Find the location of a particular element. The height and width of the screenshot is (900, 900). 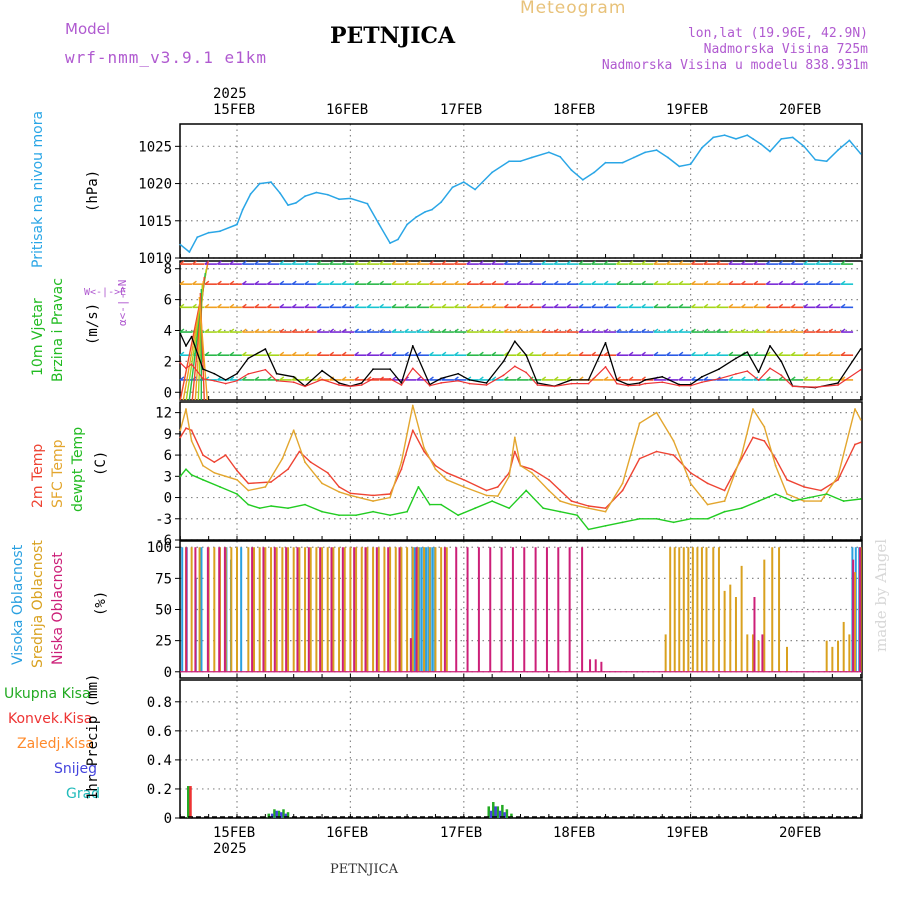

y-tick-label: 1015 is located at coordinates (155, 222).